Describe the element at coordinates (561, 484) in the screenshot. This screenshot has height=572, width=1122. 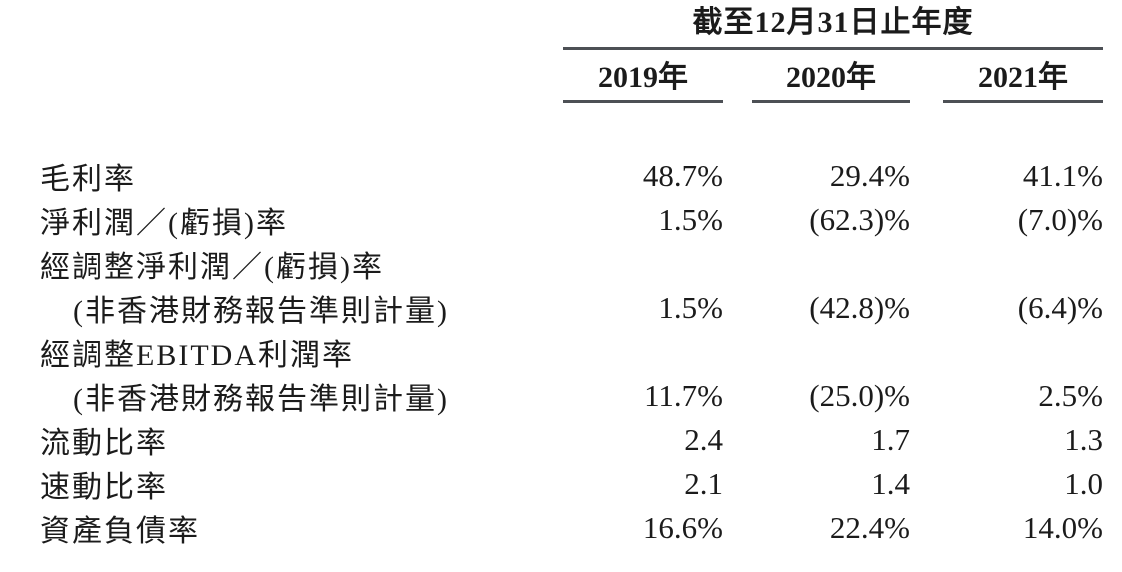
I see `table-row: 速動比率 2.1 1.4 1.0` at that location.